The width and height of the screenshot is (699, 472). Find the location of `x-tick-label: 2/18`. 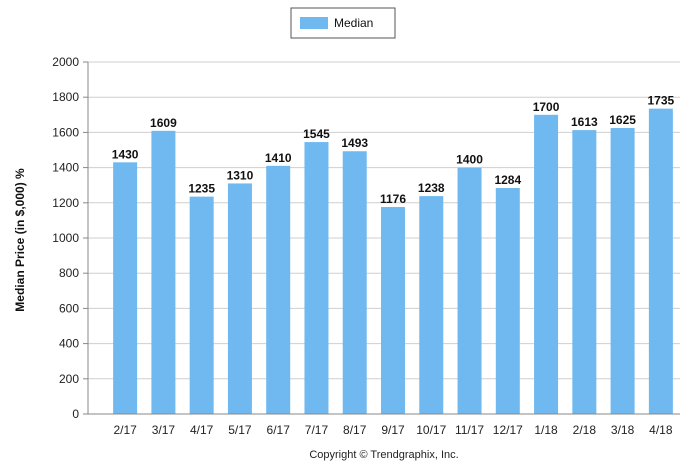

x-tick-label: 2/18 is located at coordinates (585, 430).